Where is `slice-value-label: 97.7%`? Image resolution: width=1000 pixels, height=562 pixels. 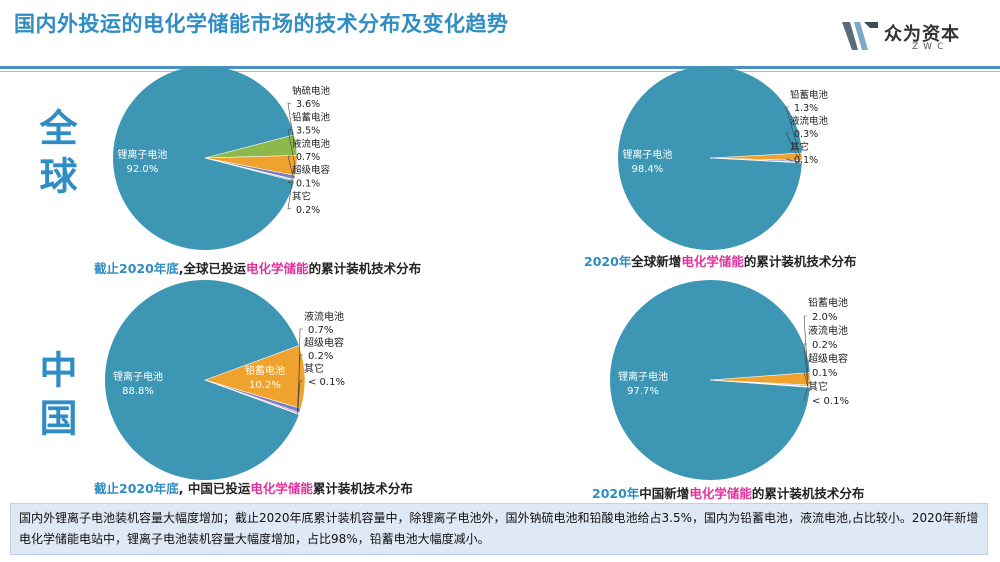
slice-value-label: 97.7% is located at coordinates (643, 391).